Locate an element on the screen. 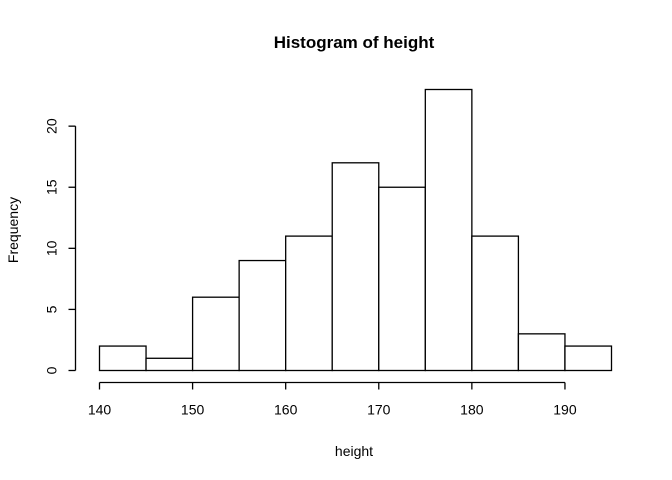 This screenshot has height=480, width=672. chart-title: Histogram of height is located at coordinates (354, 42).